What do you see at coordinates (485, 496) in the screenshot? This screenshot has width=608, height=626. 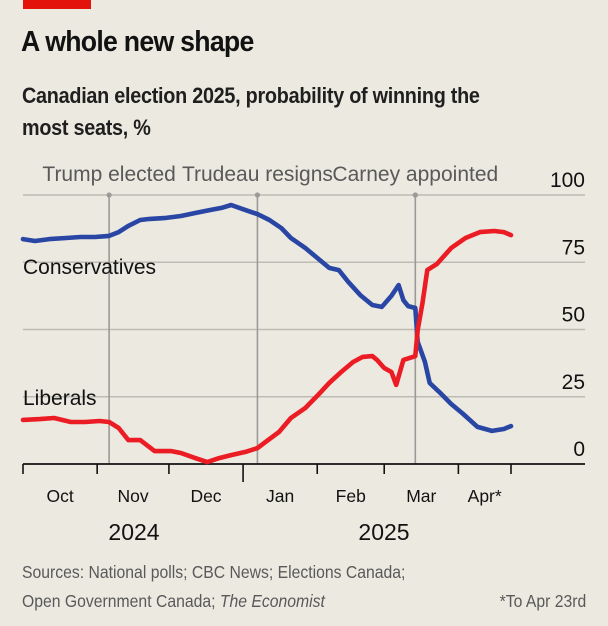 I see `x-tick-label-apr: Apr*` at bounding box center [485, 496].